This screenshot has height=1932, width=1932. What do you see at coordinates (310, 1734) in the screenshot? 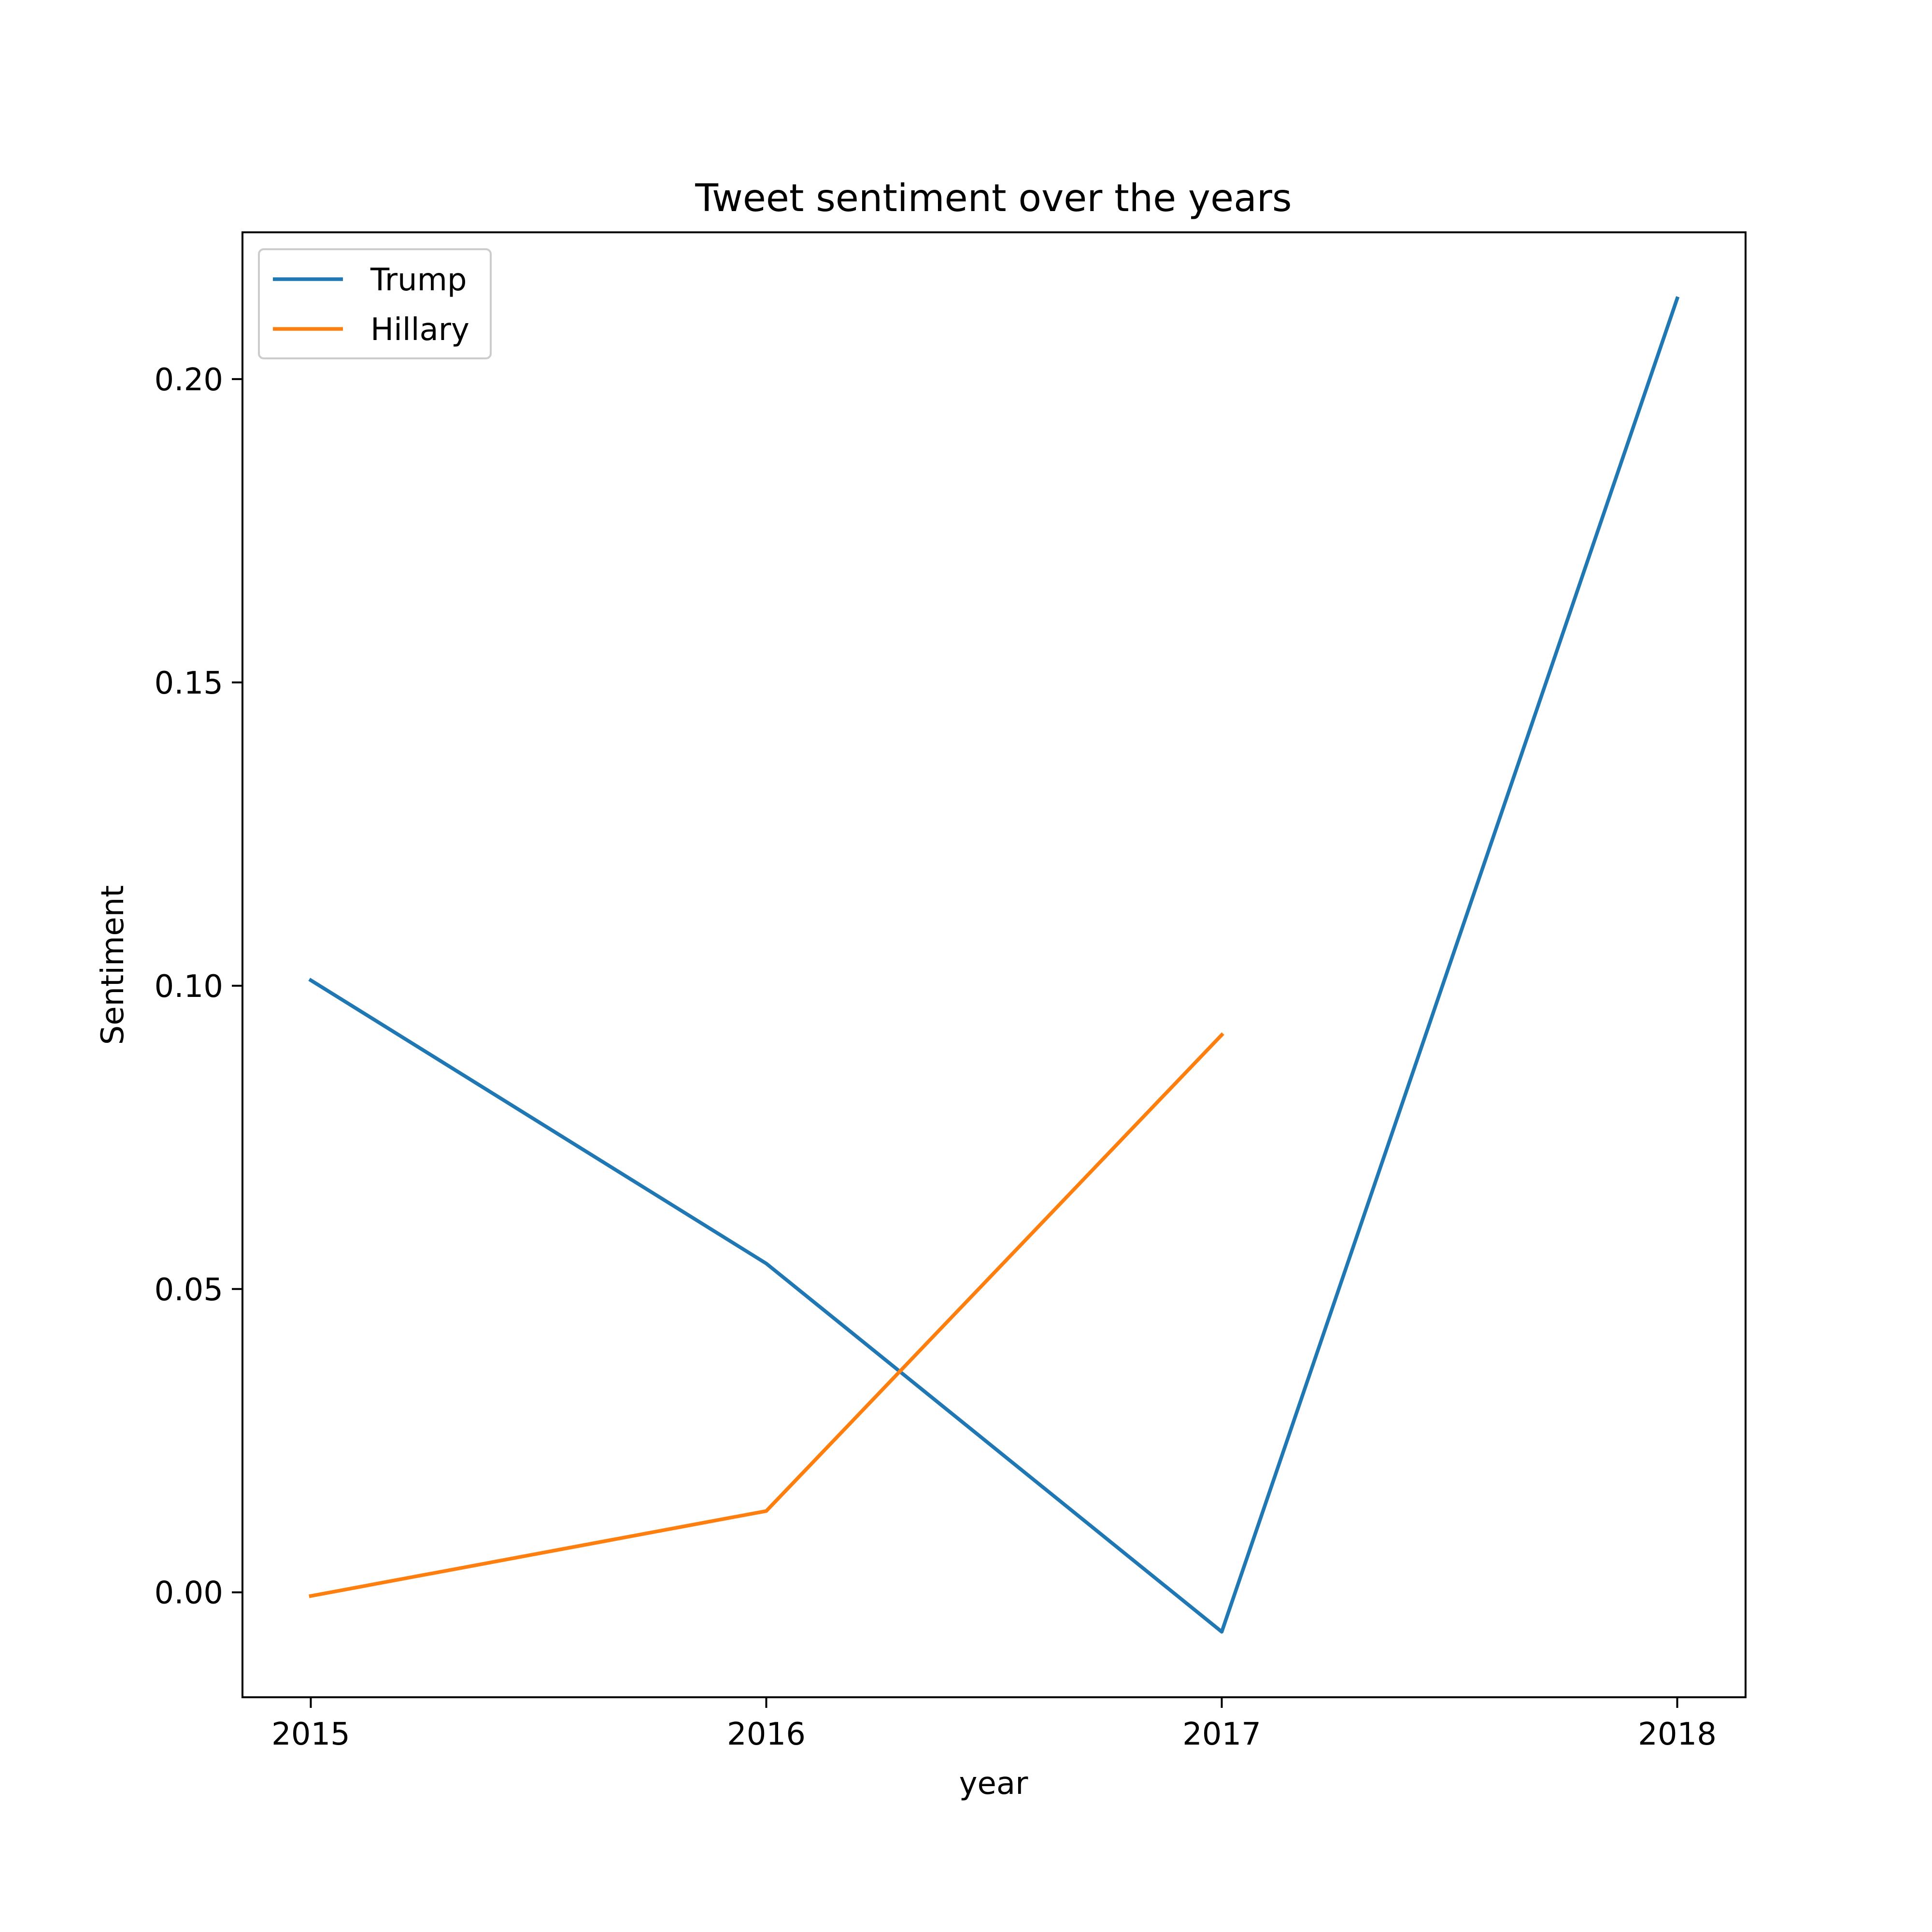
I see `x-tick-label: 2015` at bounding box center [310, 1734].